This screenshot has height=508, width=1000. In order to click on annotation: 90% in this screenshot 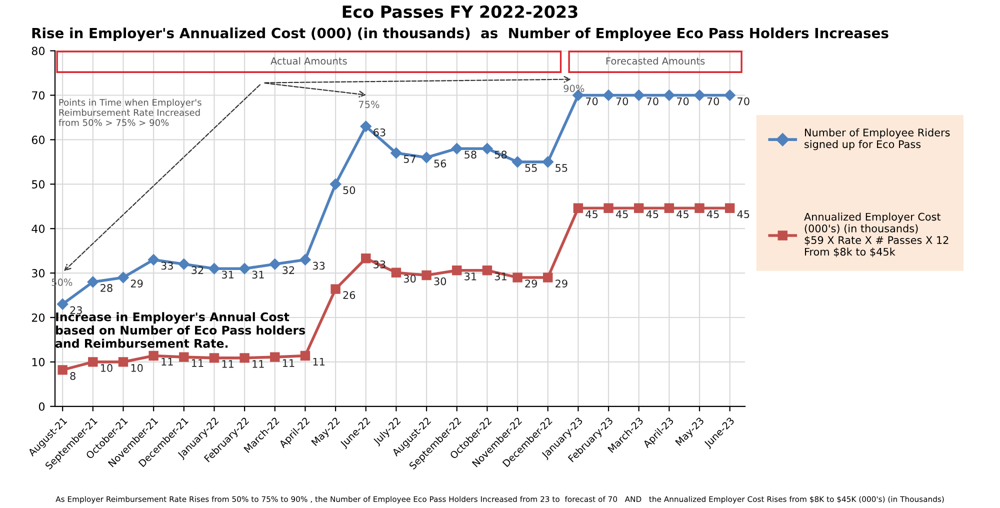, I will do `click(574, 88)`.